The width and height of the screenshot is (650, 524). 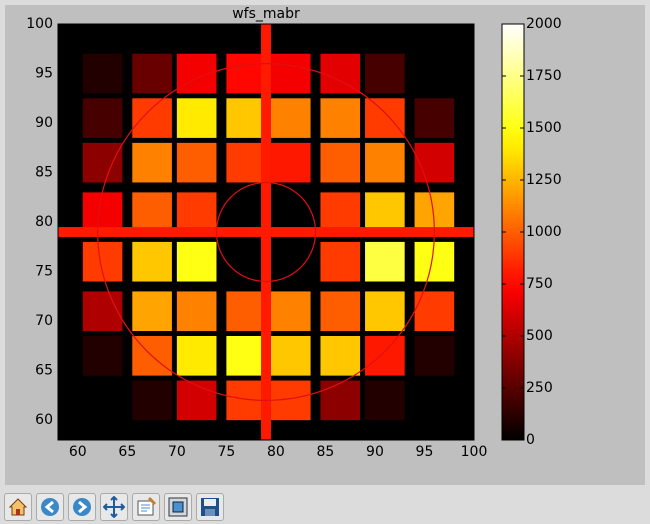 What do you see at coordinates (18, 507) in the screenshot?
I see `home-button` at bounding box center [18, 507].